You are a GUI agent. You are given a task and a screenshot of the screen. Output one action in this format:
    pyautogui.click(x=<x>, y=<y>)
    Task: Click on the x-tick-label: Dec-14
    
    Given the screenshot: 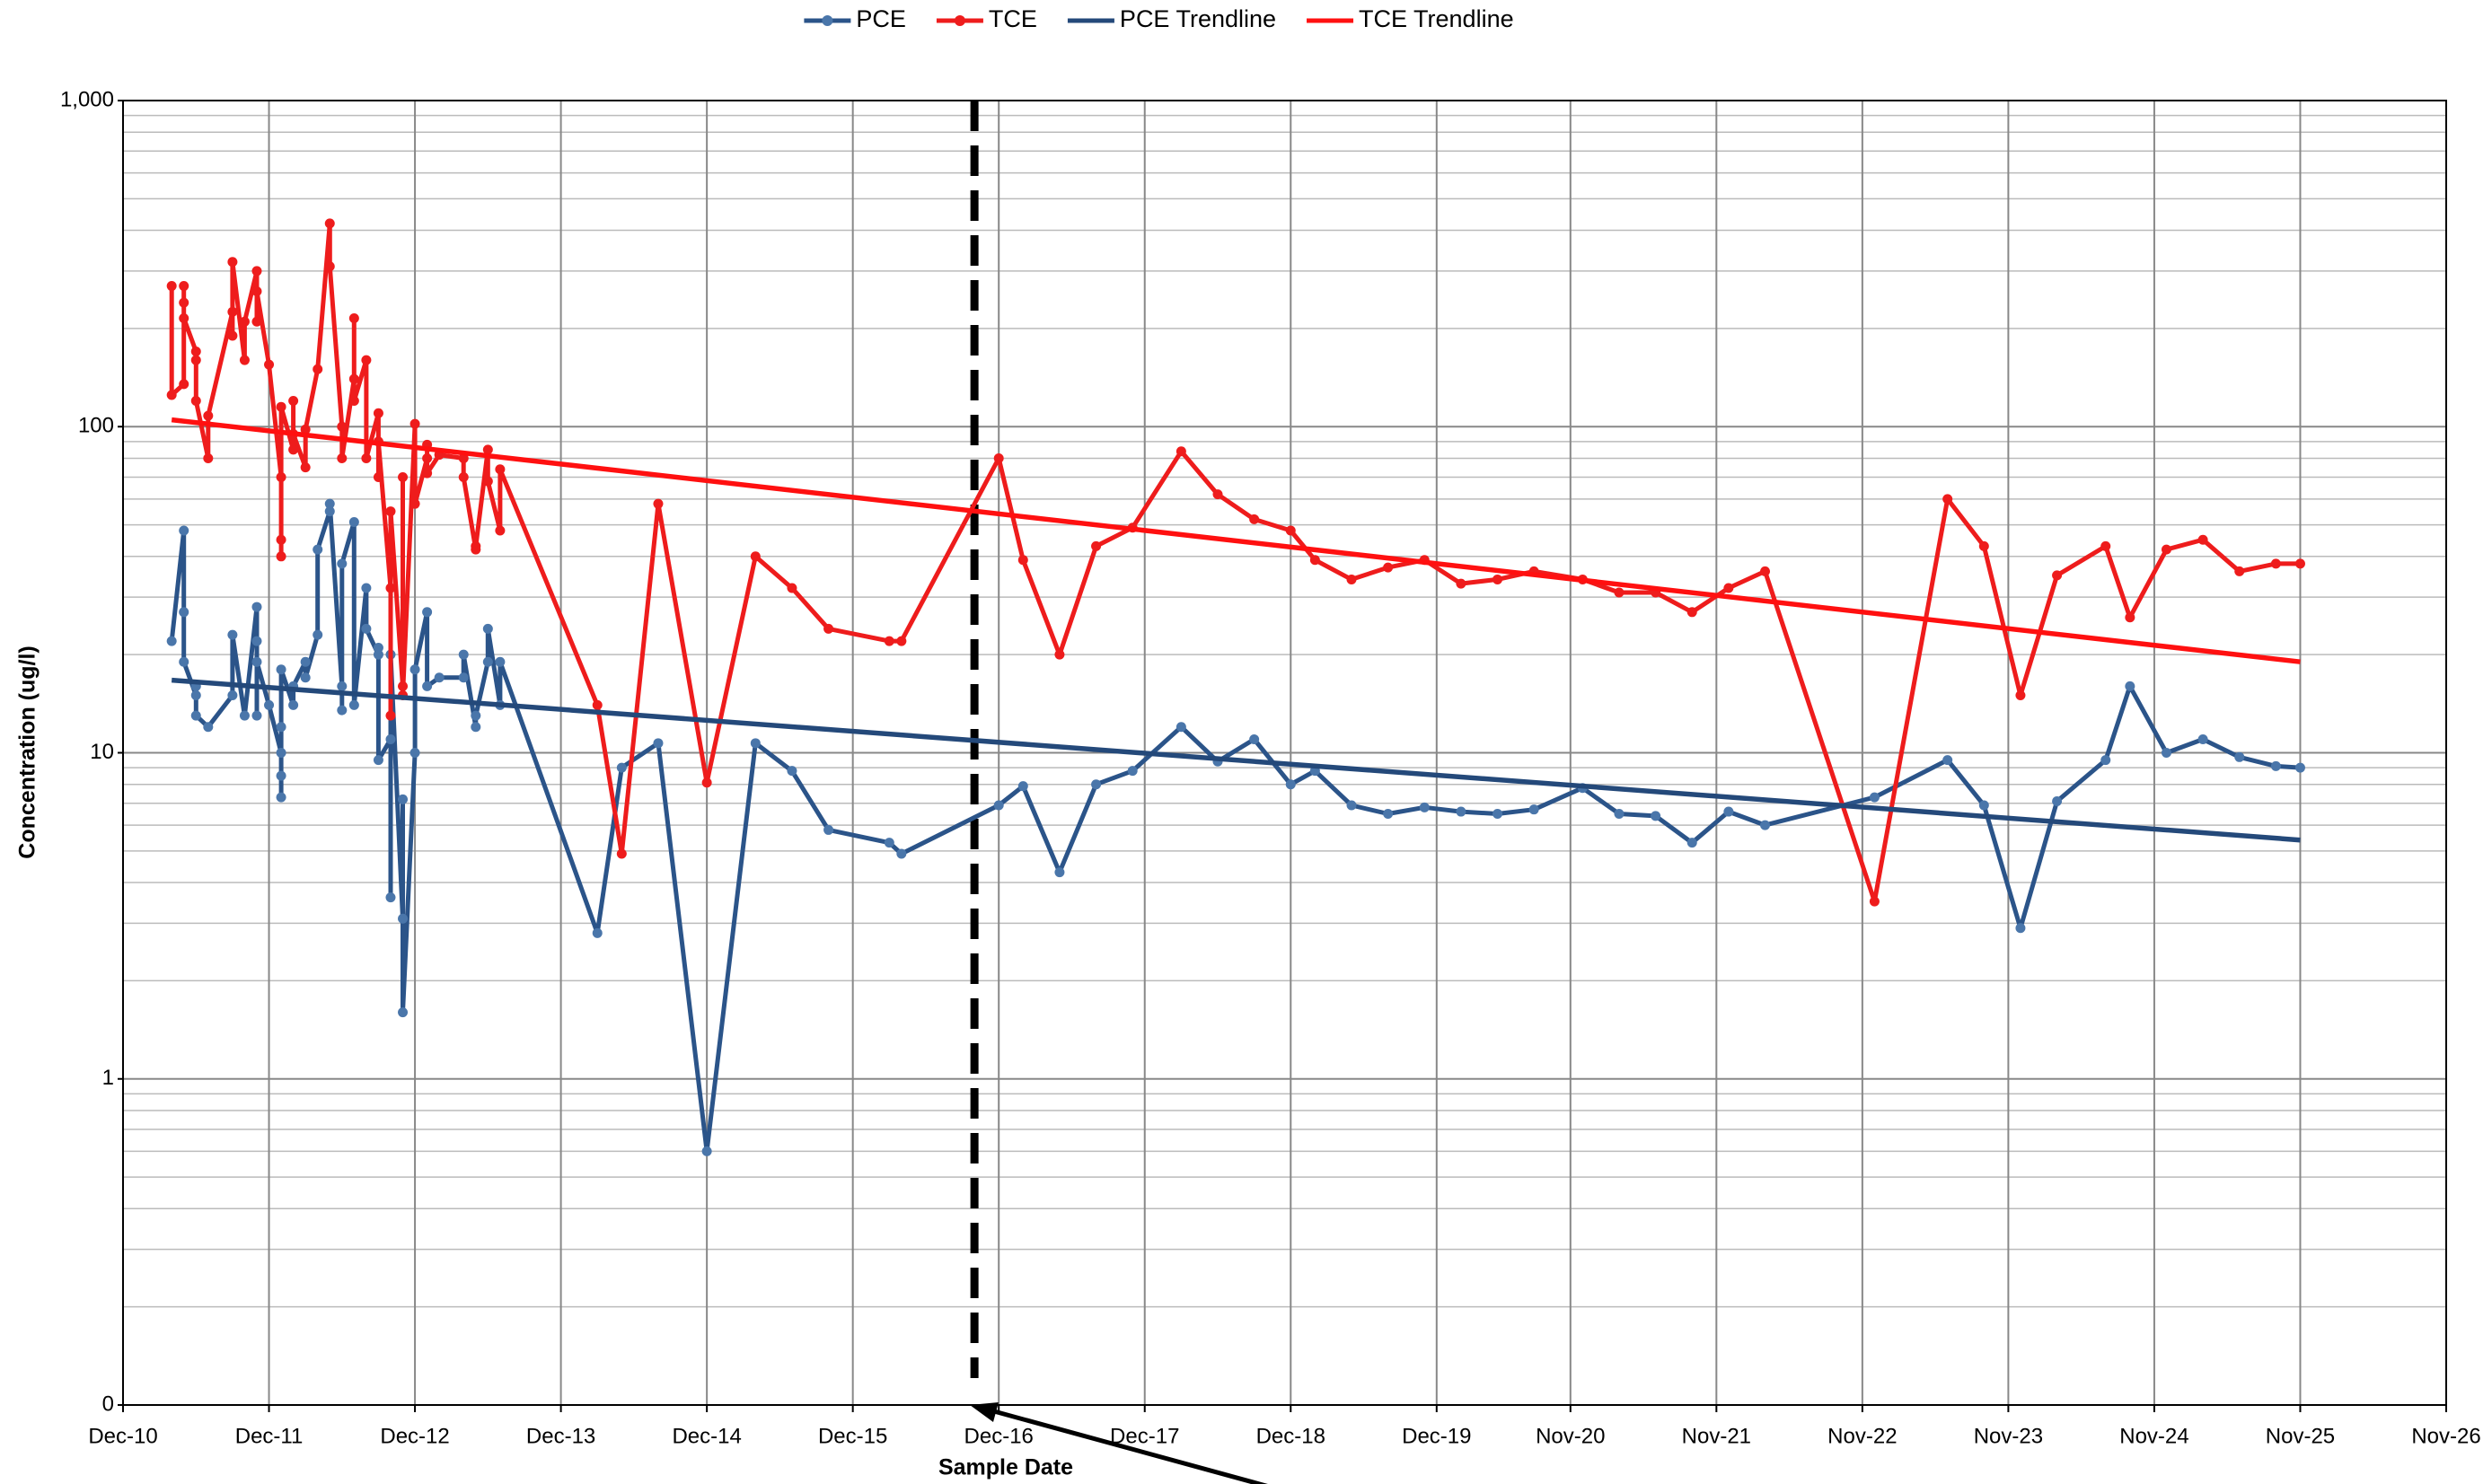 What is the action you would take?
    pyautogui.click(x=706, y=1436)
    